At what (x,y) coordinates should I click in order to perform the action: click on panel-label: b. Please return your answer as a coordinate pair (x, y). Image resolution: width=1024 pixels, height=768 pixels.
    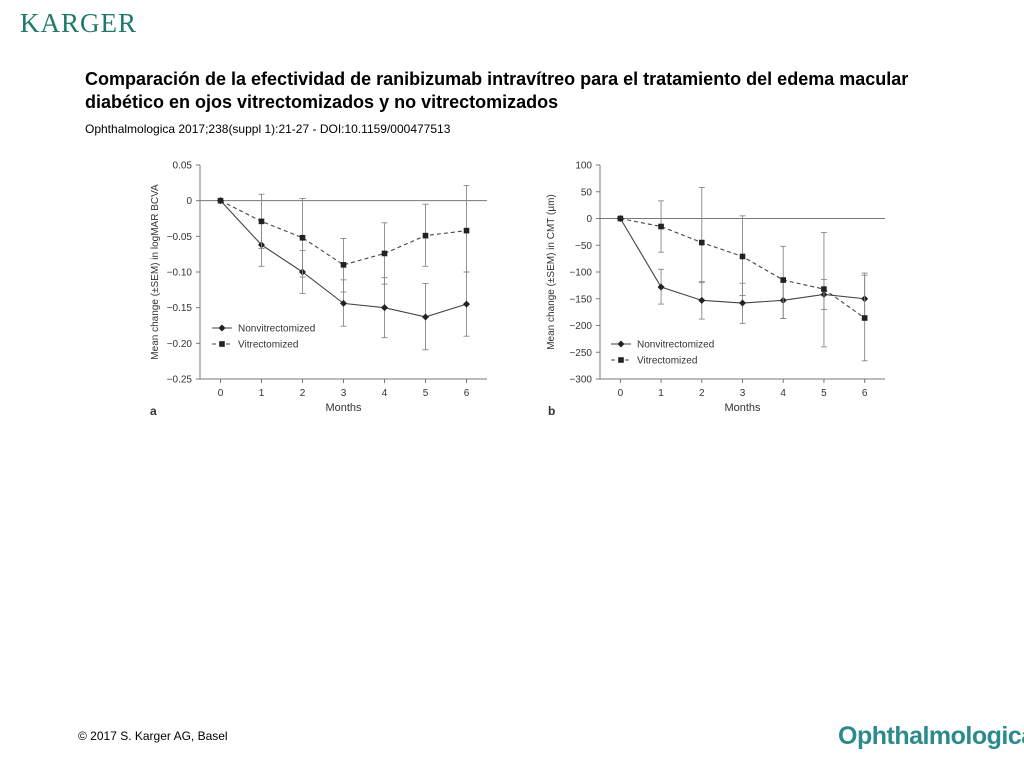
    Looking at the image, I should click on (551, 411).